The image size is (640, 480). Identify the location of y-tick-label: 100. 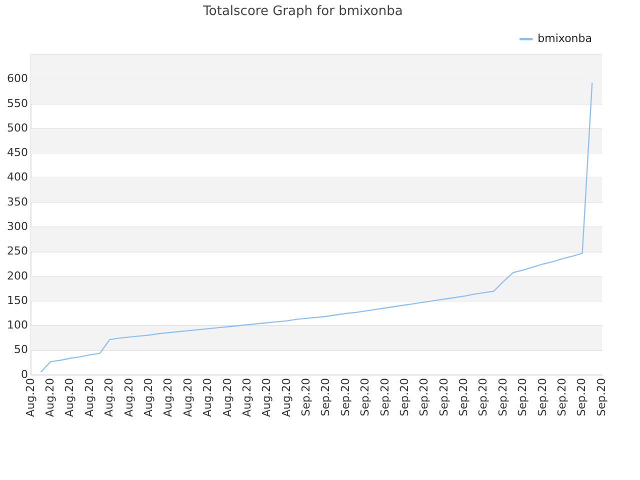
(17, 325).